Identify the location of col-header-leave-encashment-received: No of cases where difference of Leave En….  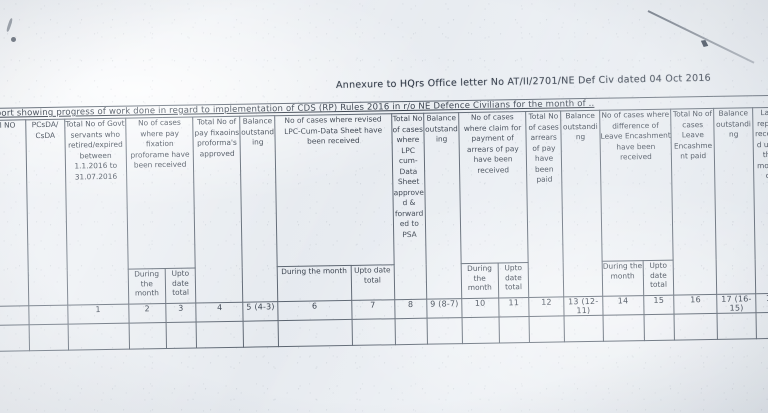
(636, 185).